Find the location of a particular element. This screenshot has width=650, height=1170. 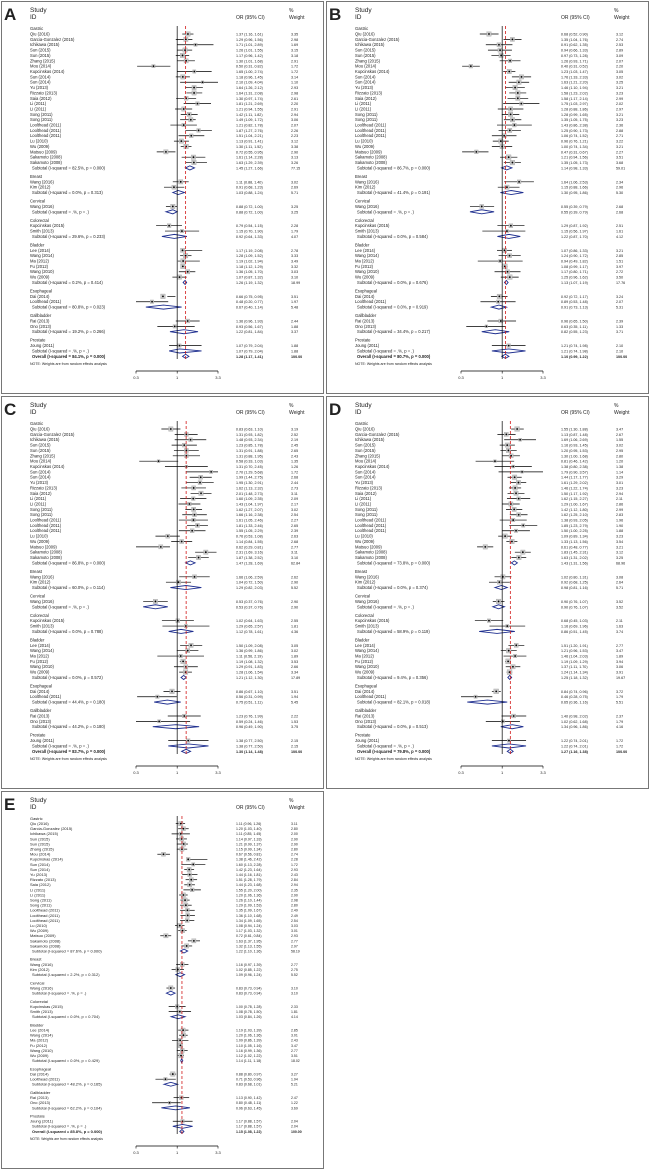

study-label: Song (2011) is located at coordinates (41, 514).